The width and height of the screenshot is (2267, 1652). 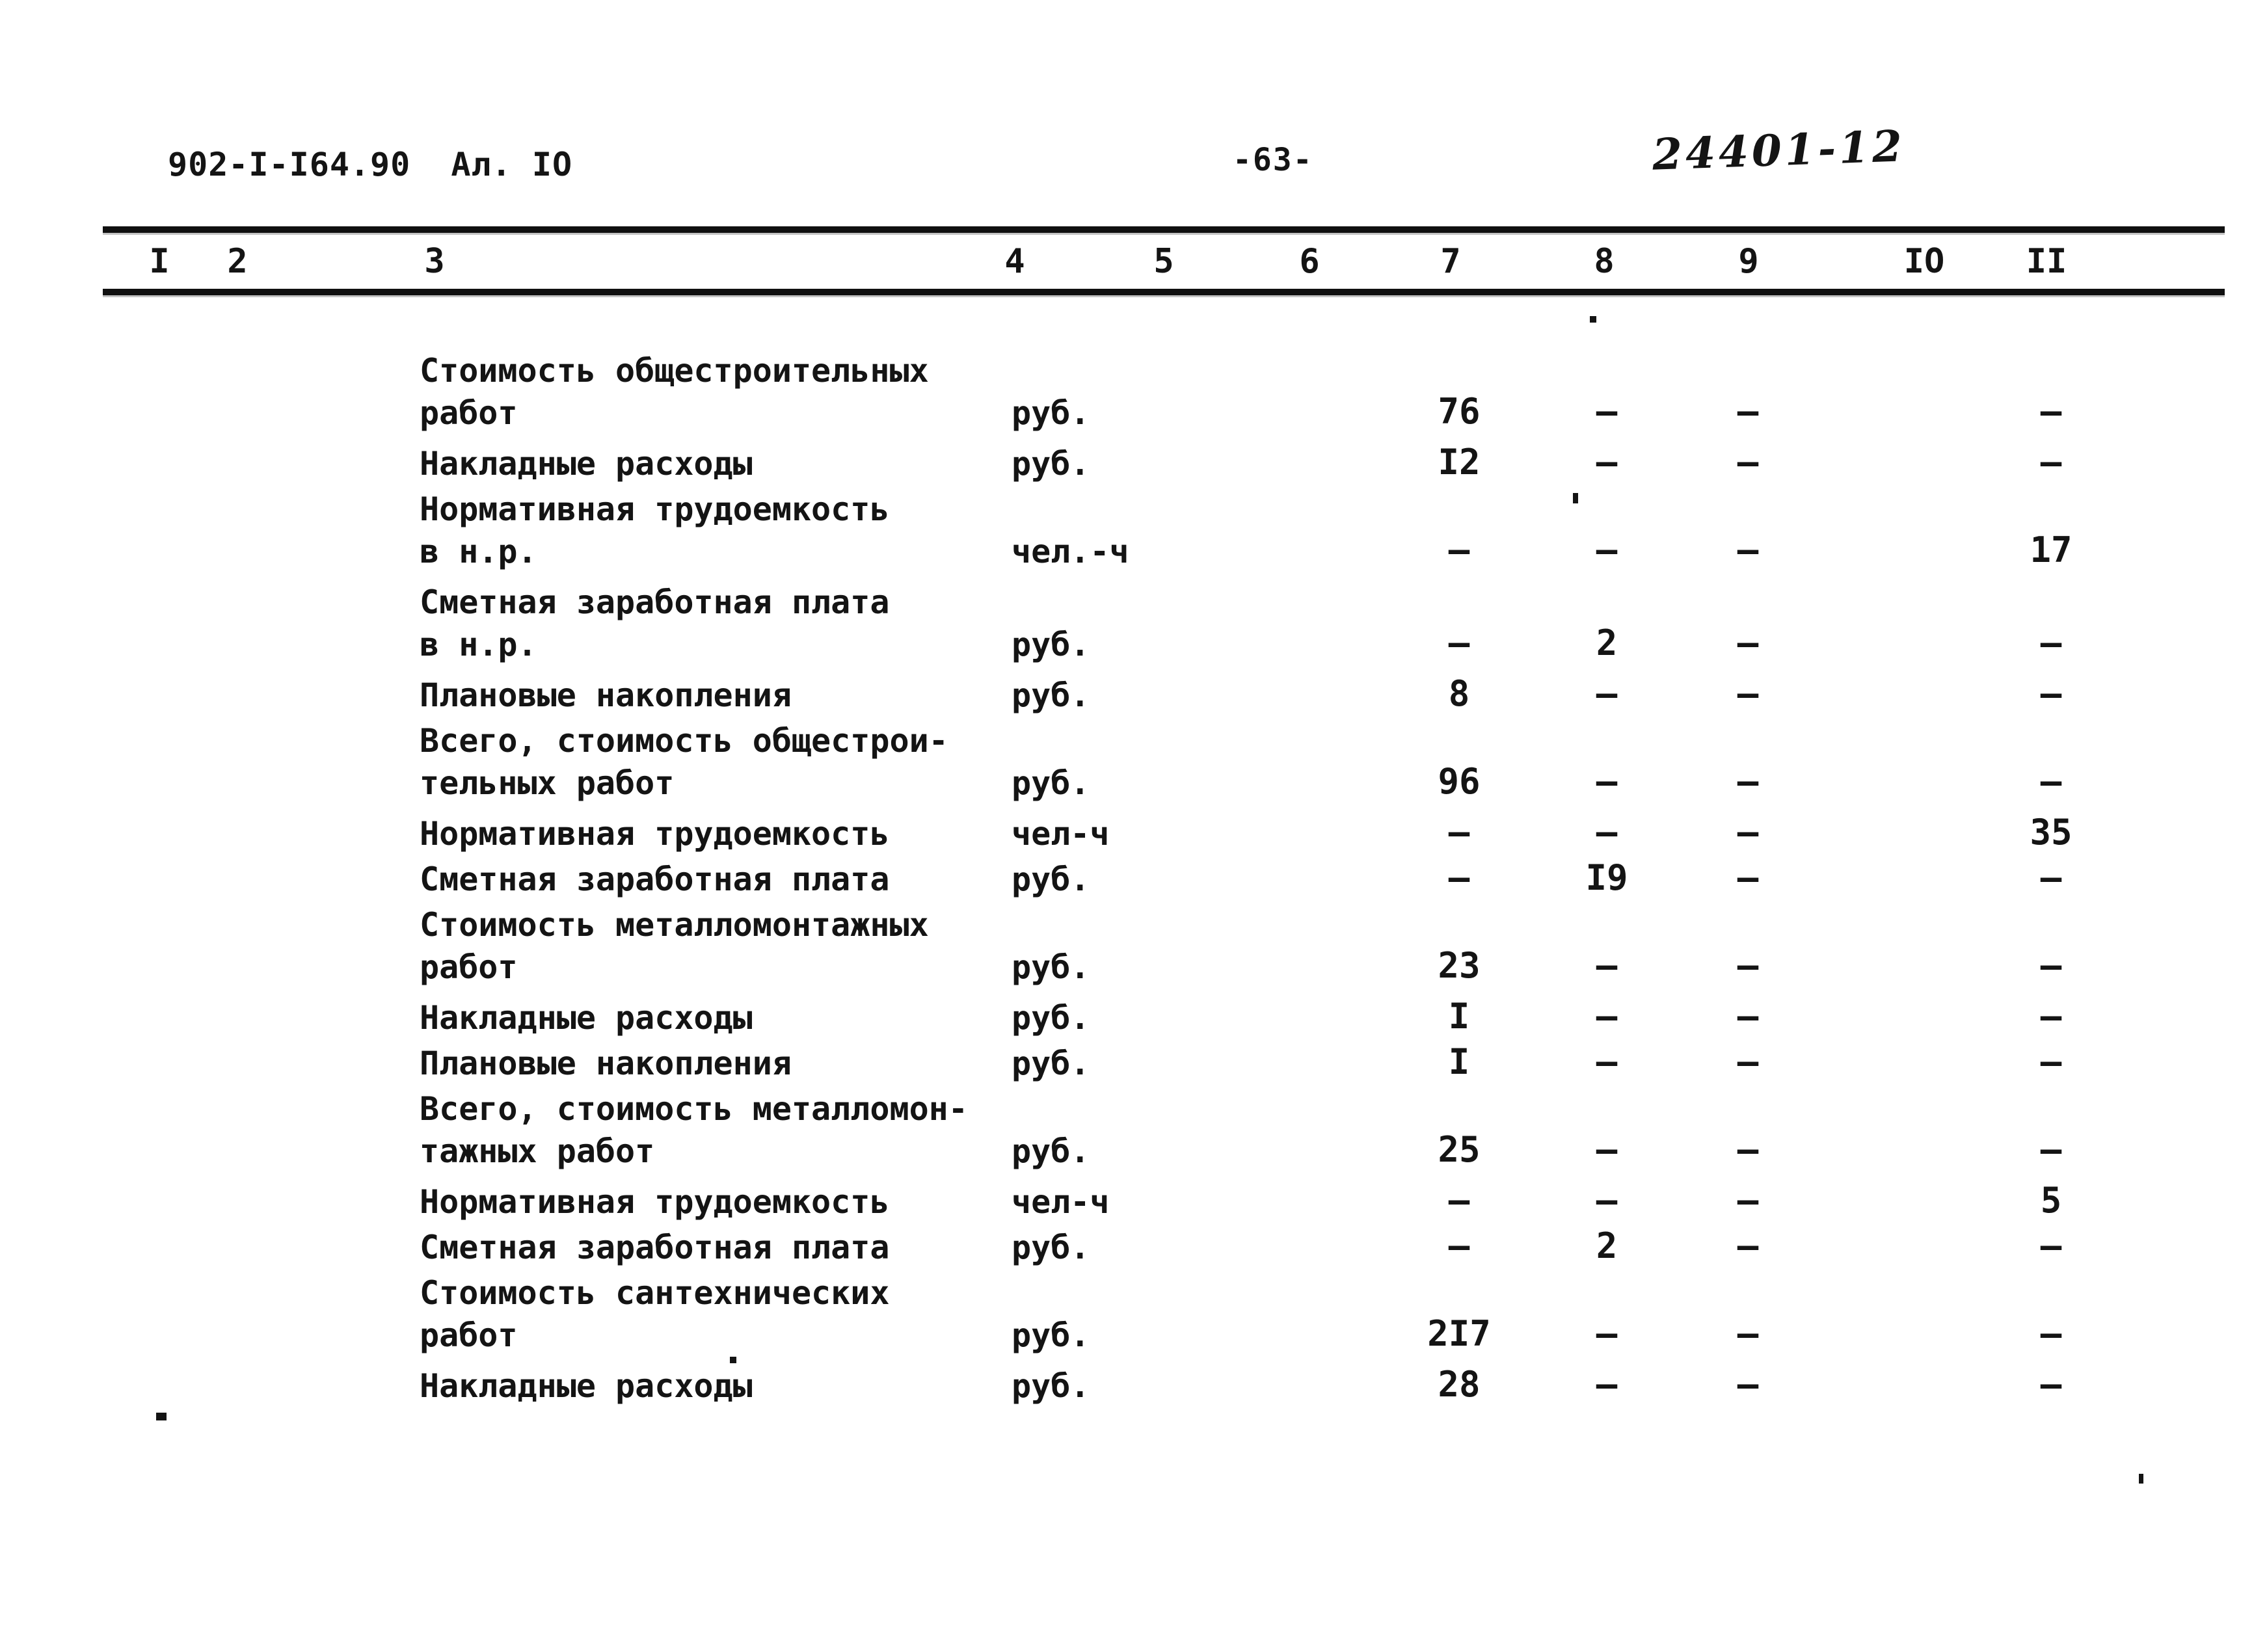 What do you see at coordinates (1061, 834) in the screenshot?
I see `row-7-unit: чел-ч` at bounding box center [1061, 834].